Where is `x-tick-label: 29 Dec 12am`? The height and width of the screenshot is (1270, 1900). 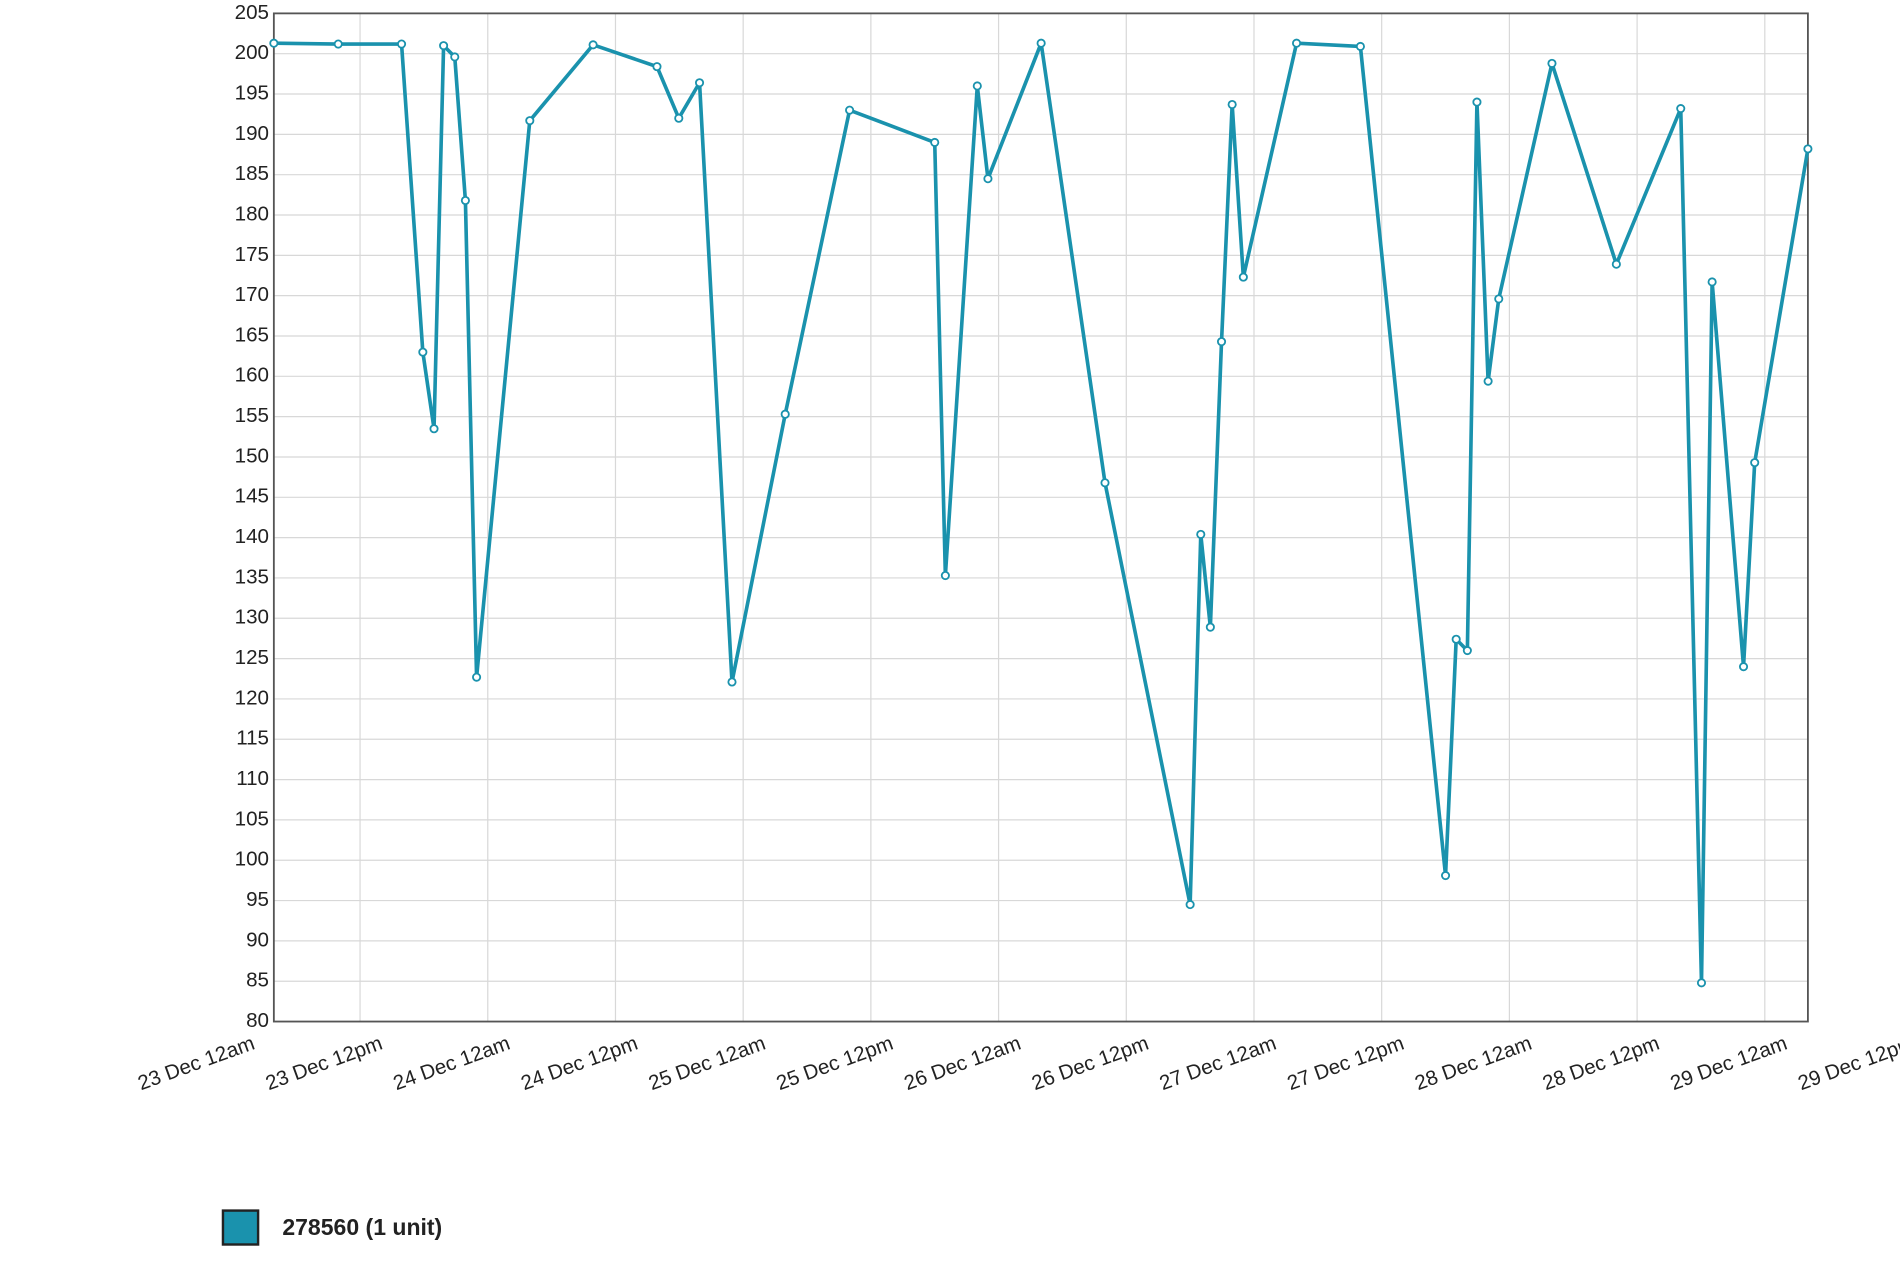
x-tick-label: 29 Dec 12am is located at coordinates (1728, 1063).